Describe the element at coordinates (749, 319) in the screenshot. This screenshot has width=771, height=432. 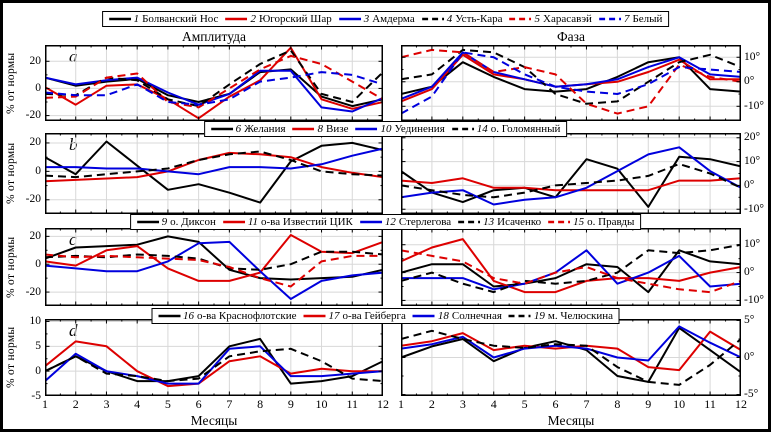
I see `y-tick-label-right: 5°` at that location.